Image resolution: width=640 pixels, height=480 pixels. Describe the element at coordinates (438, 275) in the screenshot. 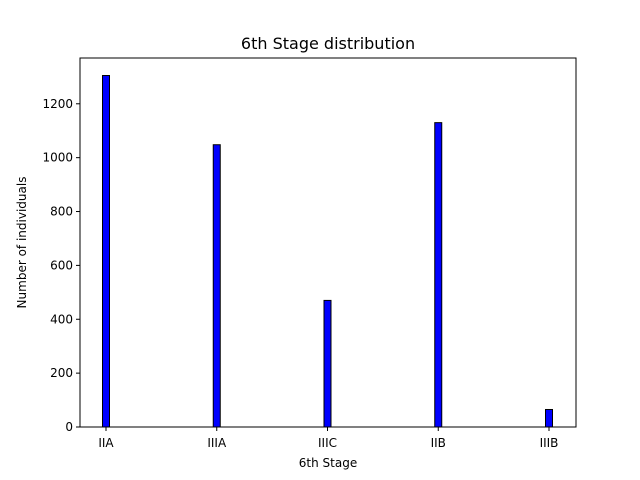

I see `bar-iib` at that location.